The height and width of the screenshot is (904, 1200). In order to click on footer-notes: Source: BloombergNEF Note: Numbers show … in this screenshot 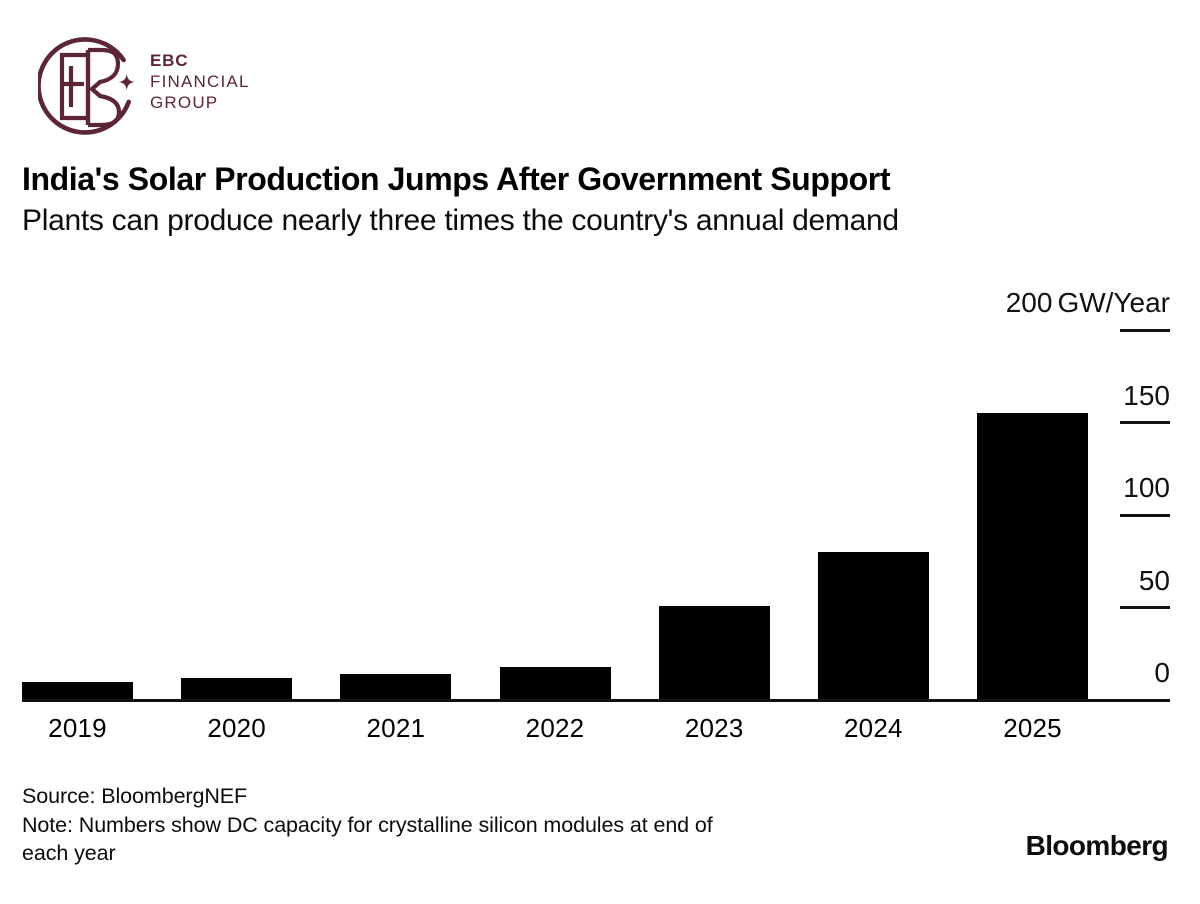, I will do `click(367, 825)`.